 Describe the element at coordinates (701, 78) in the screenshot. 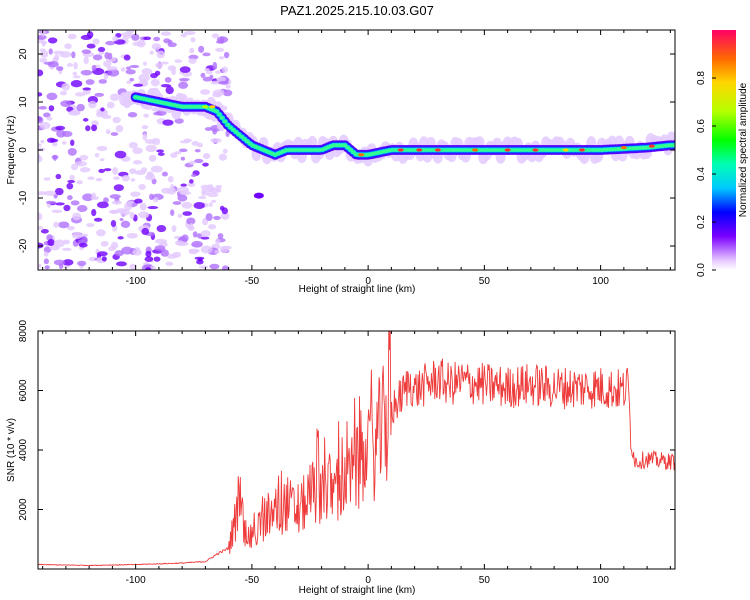

I see `colorbar-tick-label: 0.8` at that location.